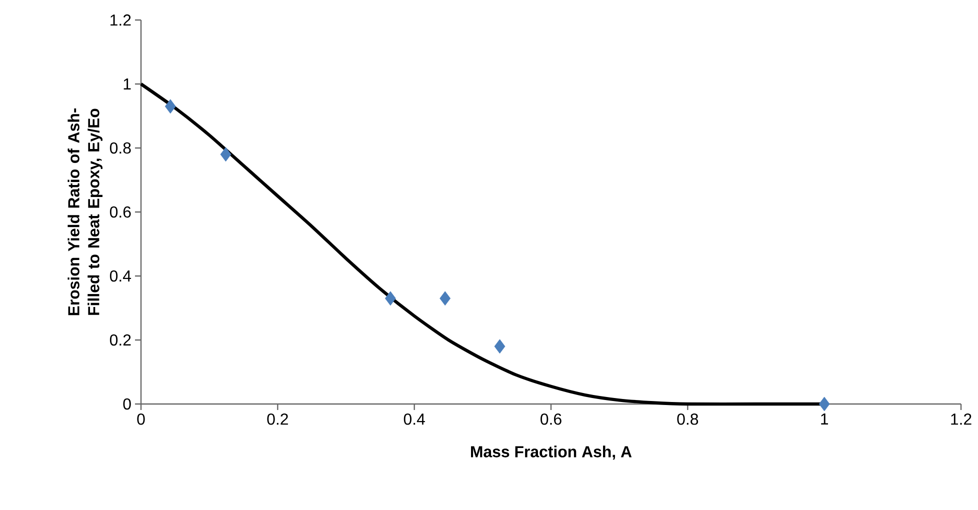 Image resolution: width=978 pixels, height=510 pixels. What do you see at coordinates (120, 212) in the screenshot?
I see `y-tick-label: 0.6` at bounding box center [120, 212].